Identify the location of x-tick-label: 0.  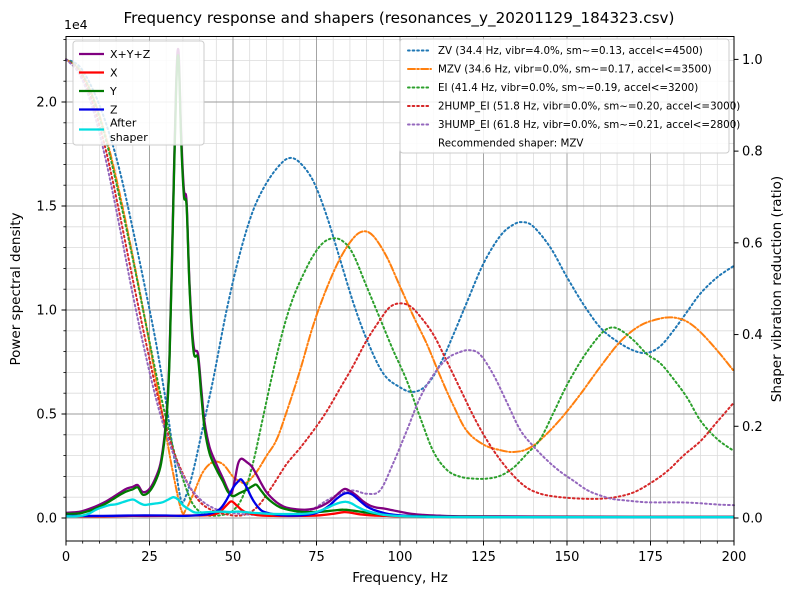
(66, 557).